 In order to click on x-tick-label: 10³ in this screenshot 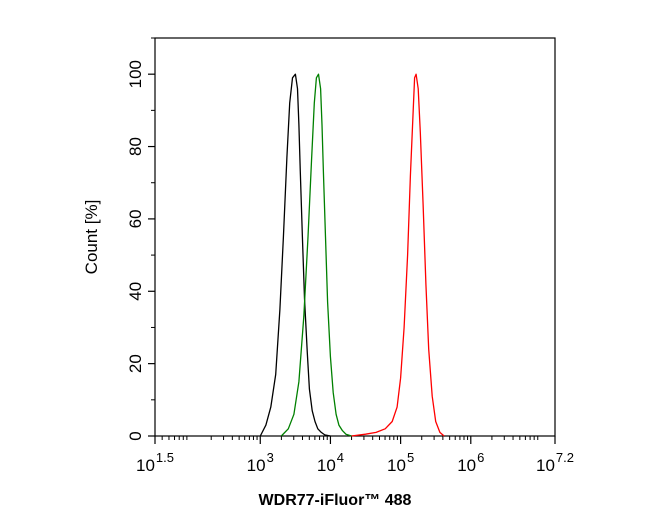, I will do `click(260, 462)`.